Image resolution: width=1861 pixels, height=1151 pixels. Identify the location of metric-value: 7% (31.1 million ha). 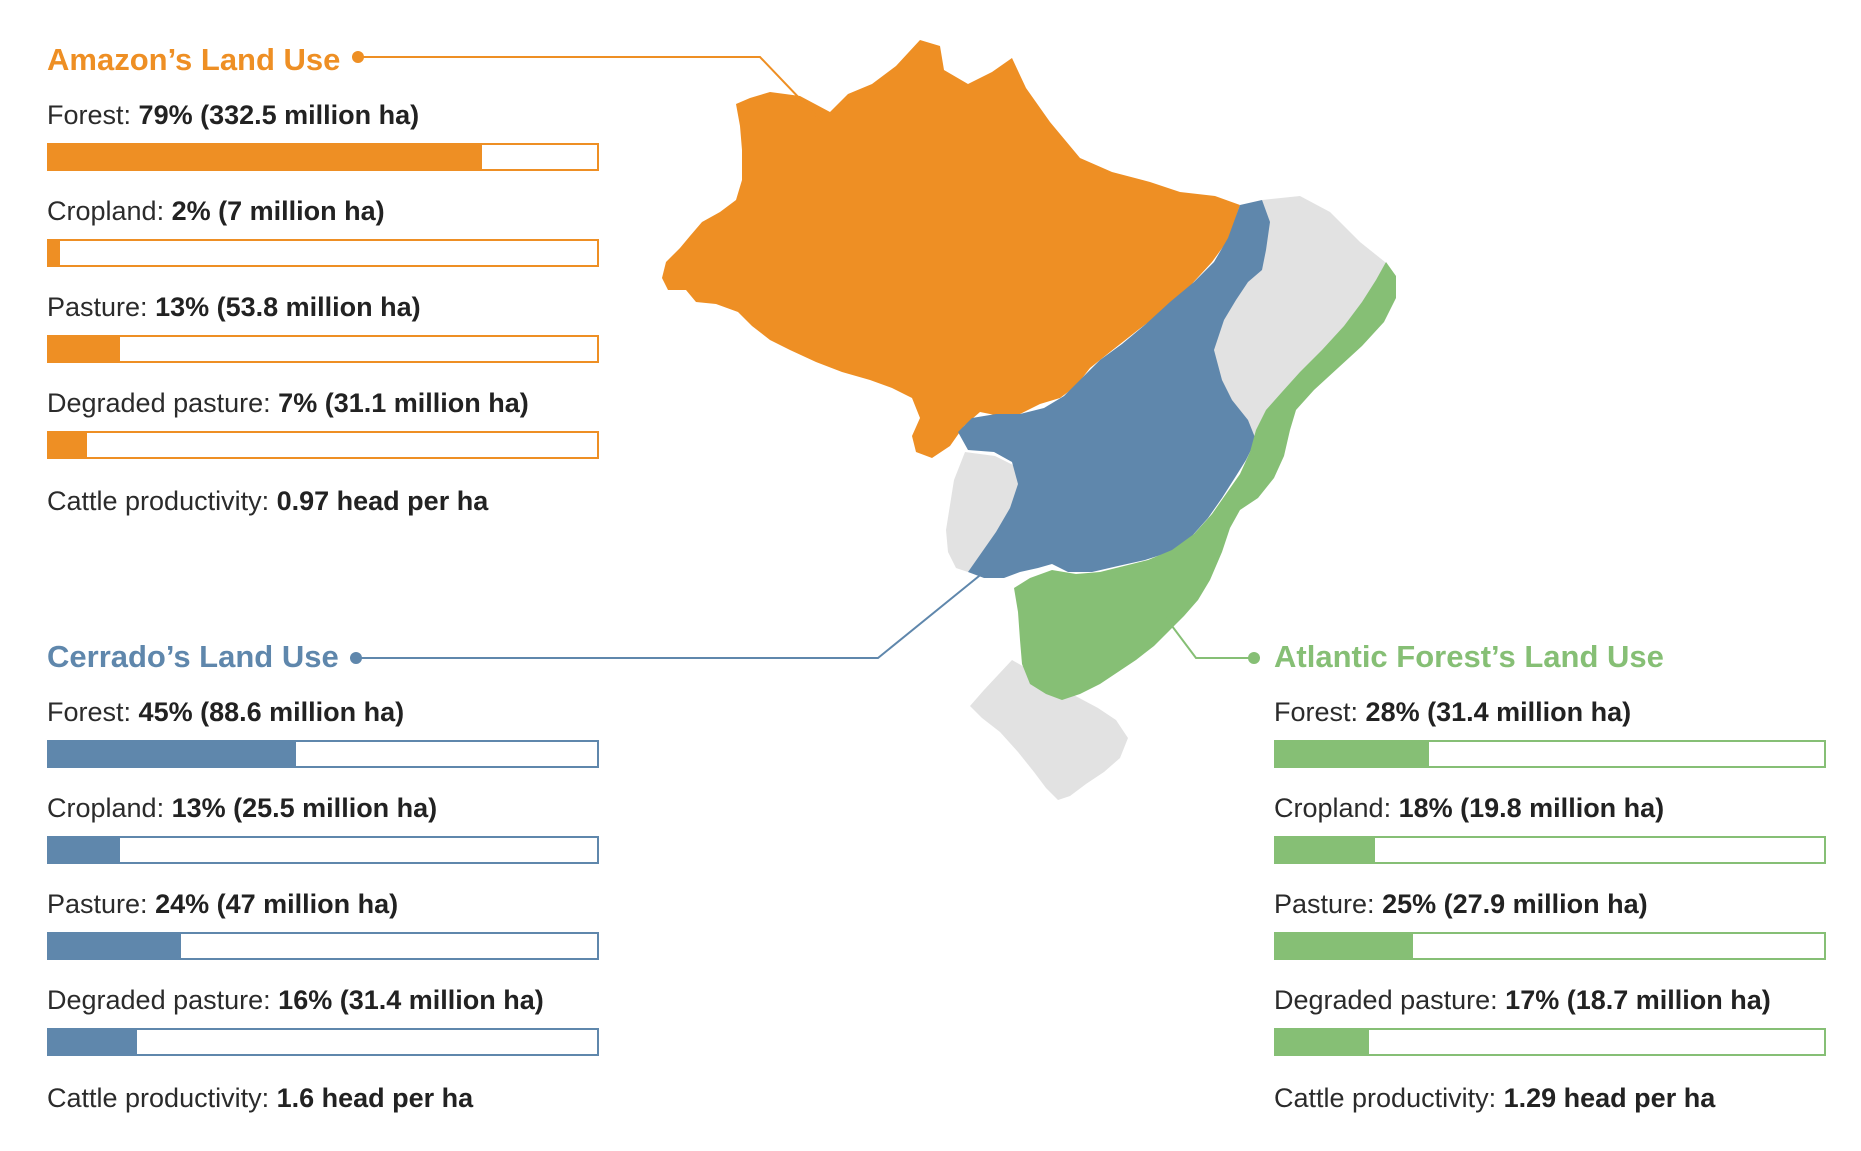
(403, 403).